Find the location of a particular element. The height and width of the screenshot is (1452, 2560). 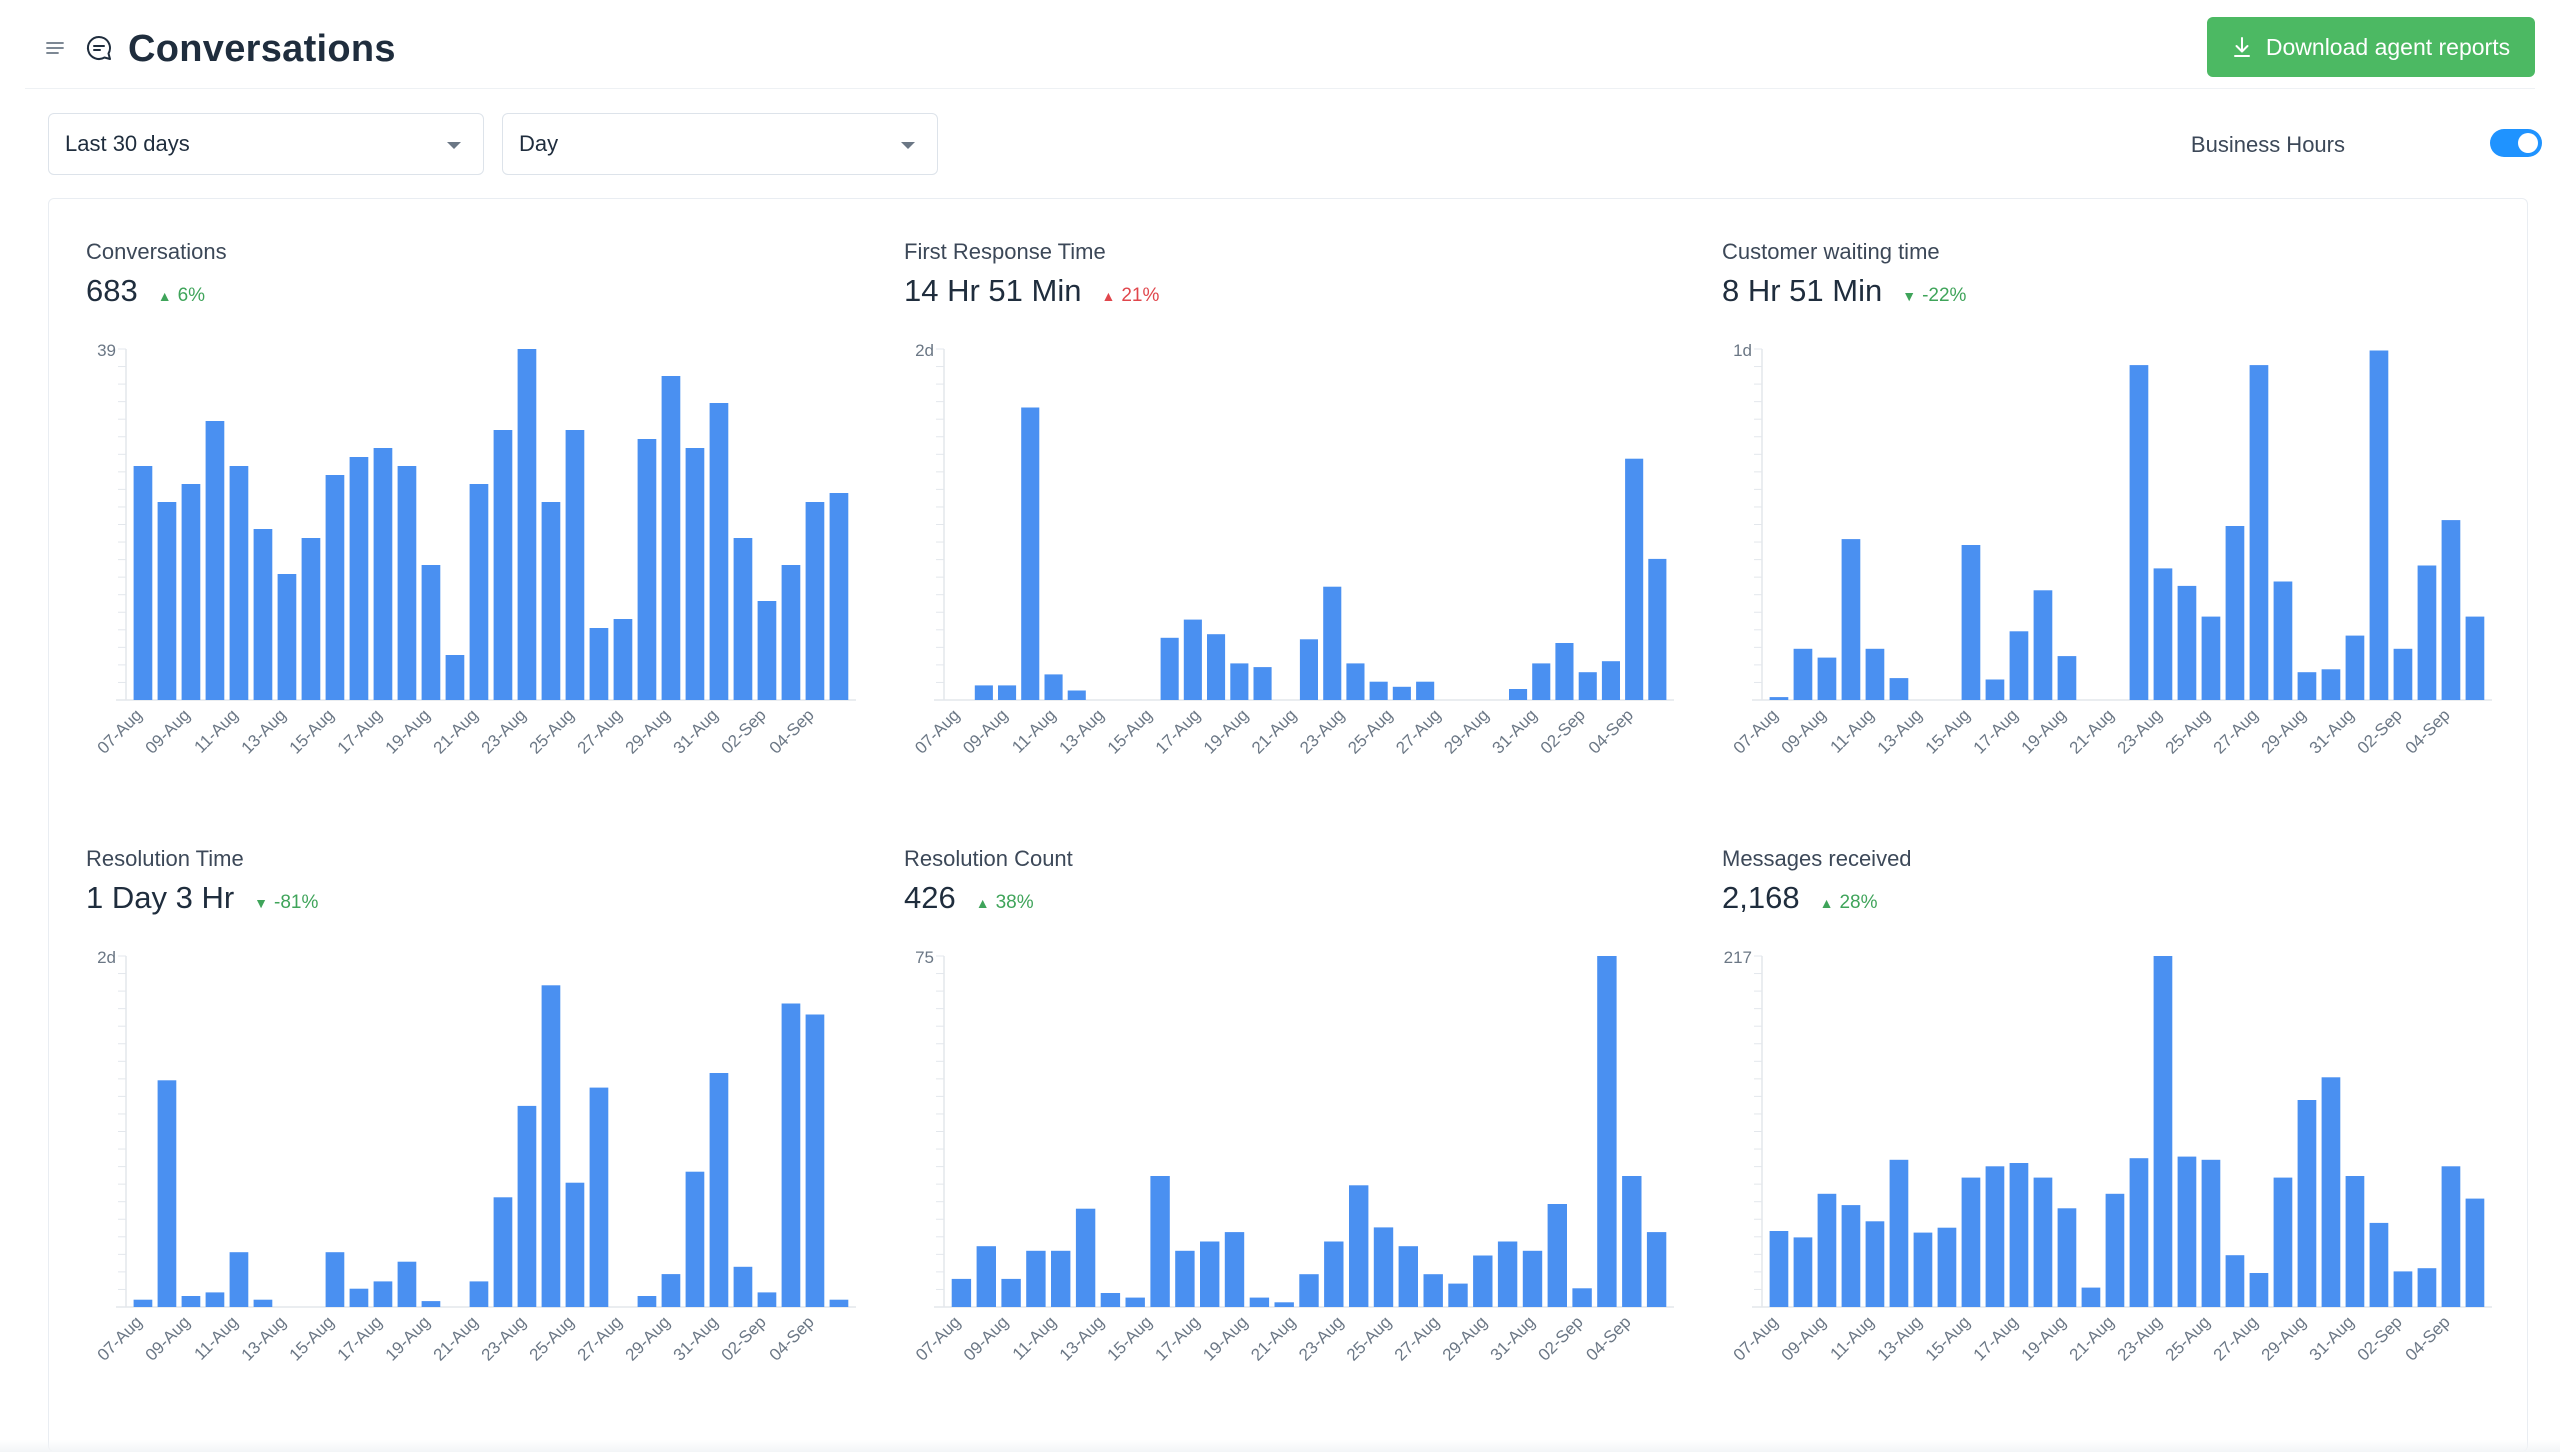

download-agent-reports-button: Download agent reports is located at coordinates (2371, 47).